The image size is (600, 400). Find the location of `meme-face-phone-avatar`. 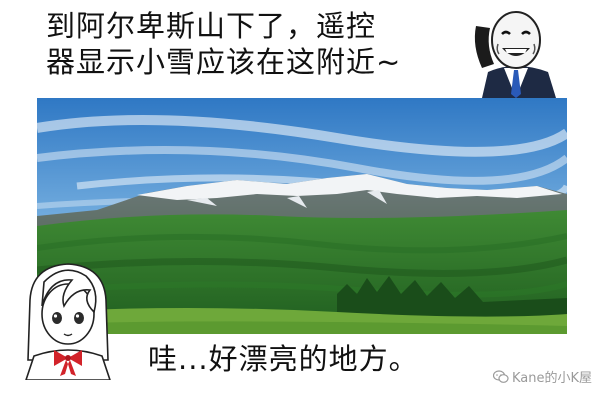

meme-face-phone-avatar is located at coordinates (516, 52).